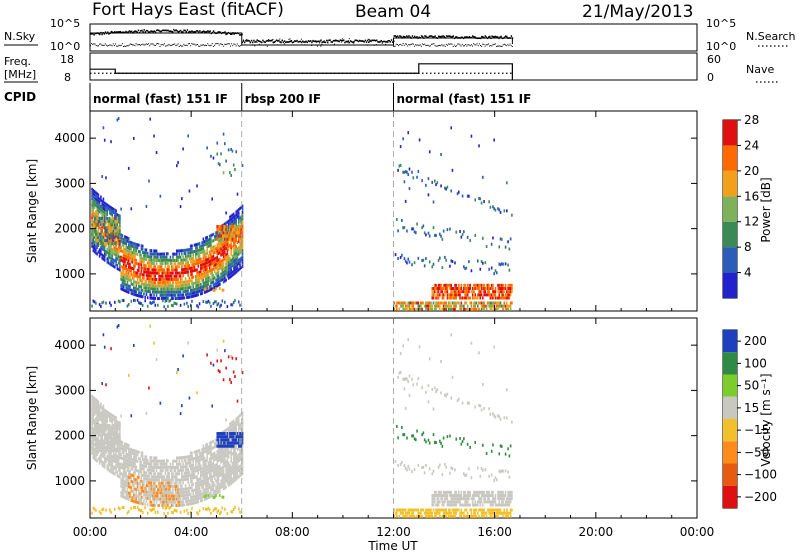 The width and height of the screenshot is (800, 558). Describe the element at coordinates (751, 196) in the screenshot. I see `colorbar-tick-label: 16` at that location.